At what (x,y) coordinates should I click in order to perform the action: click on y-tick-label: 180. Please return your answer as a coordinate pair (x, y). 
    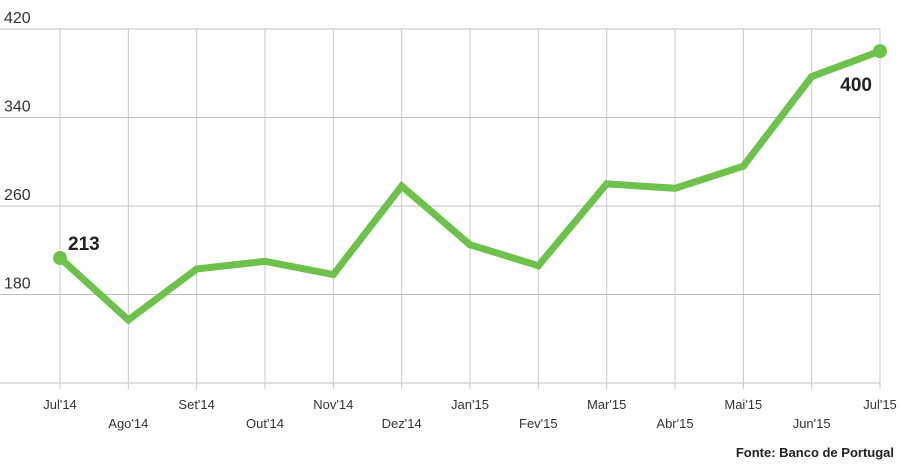
    Looking at the image, I should click on (17, 284).